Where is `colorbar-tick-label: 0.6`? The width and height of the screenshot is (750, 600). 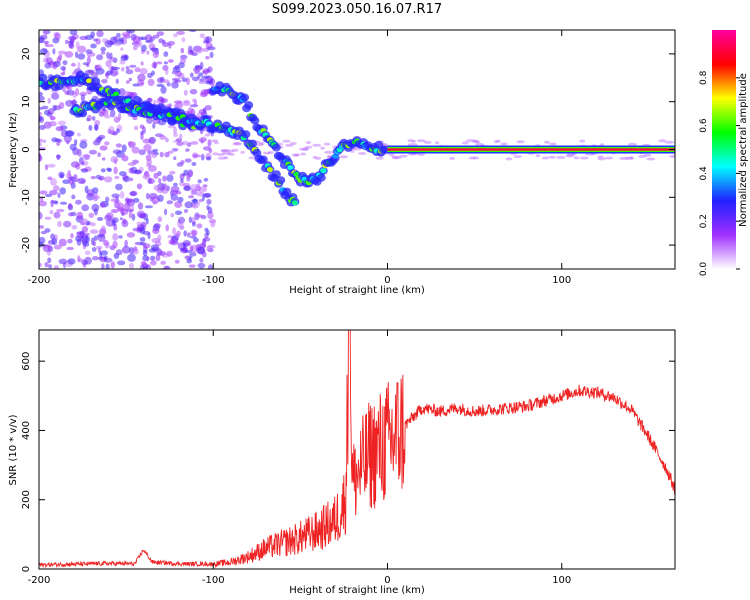
colorbar-tick-label: 0.6 is located at coordinates (704, 125).